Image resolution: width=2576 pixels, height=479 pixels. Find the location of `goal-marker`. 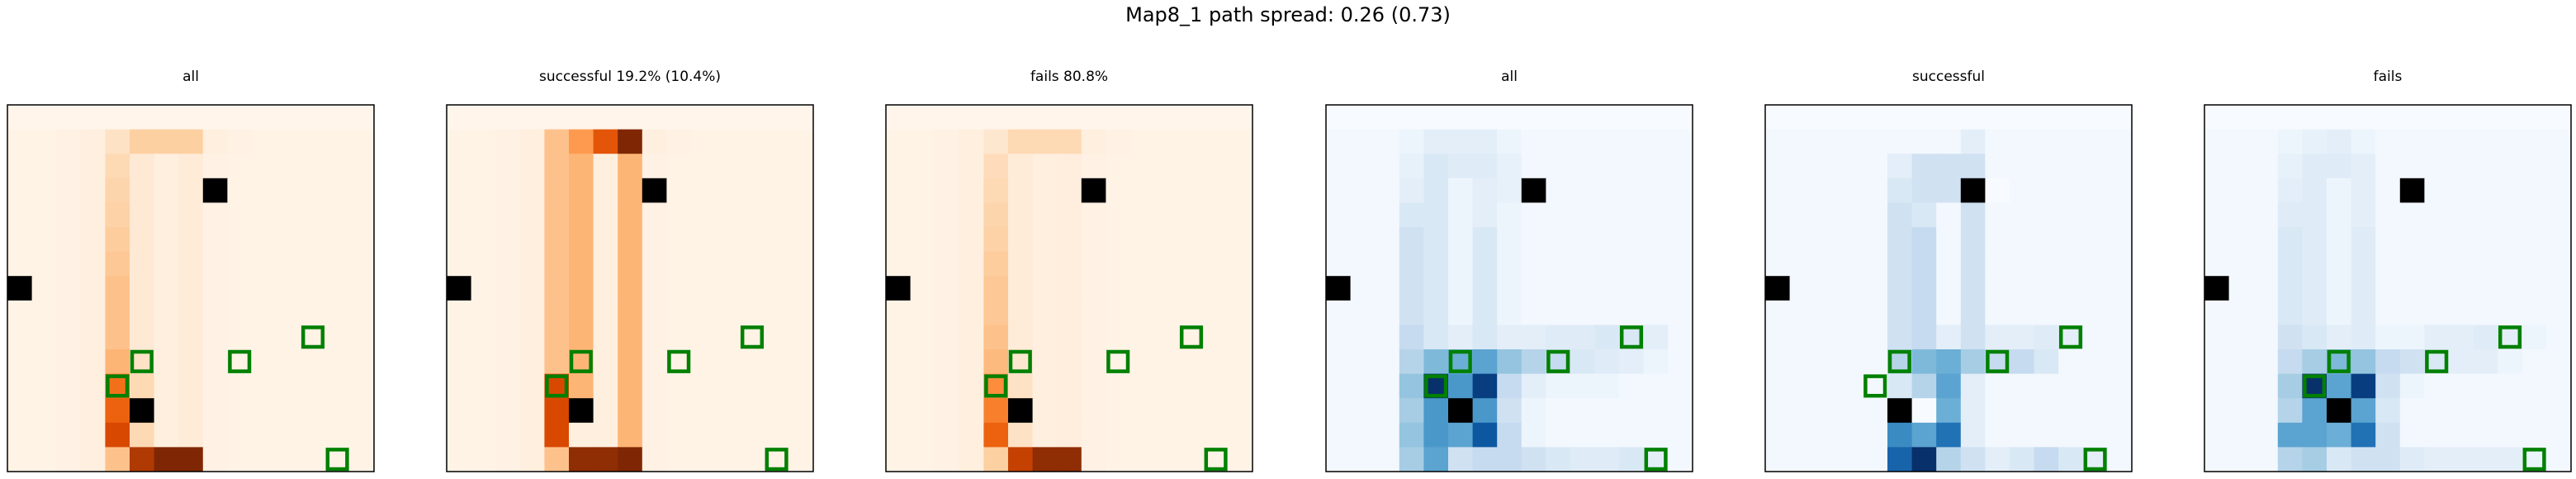

goal-marker is located at coordinates (776, 460).